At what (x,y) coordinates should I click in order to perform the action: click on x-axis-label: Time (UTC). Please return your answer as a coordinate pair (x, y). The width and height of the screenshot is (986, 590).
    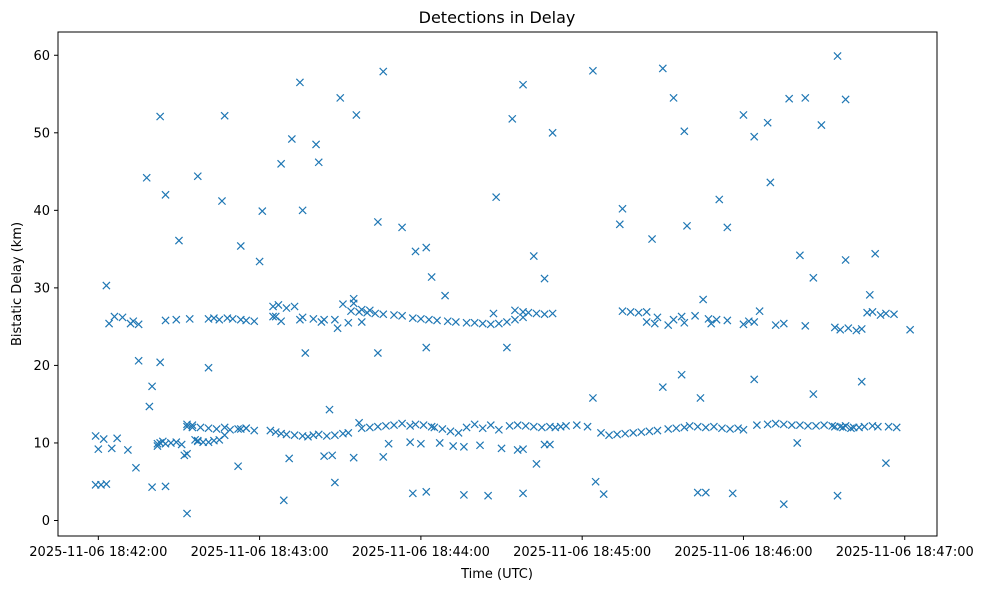
    Looking at the image, I should click on (496, 574).